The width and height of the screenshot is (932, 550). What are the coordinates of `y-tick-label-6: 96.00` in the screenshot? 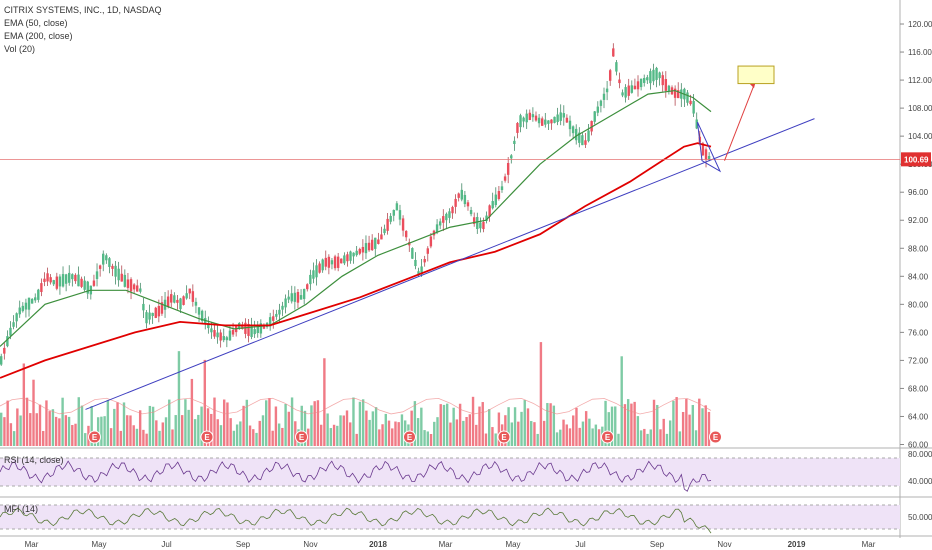 It's located at (918, 192).